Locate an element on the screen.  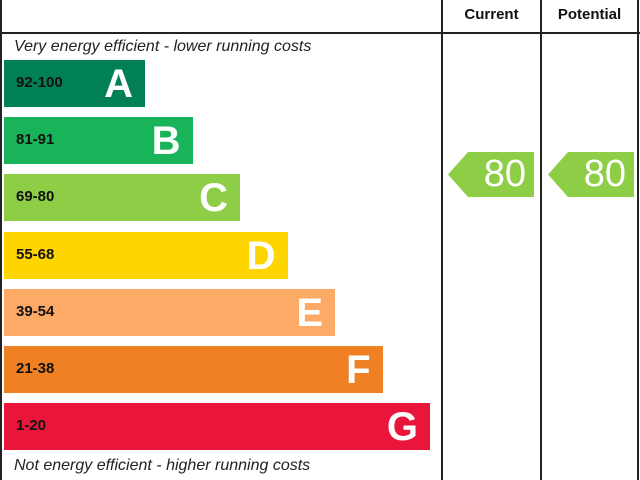
header-current: Current is located at coordinates (491, 14).